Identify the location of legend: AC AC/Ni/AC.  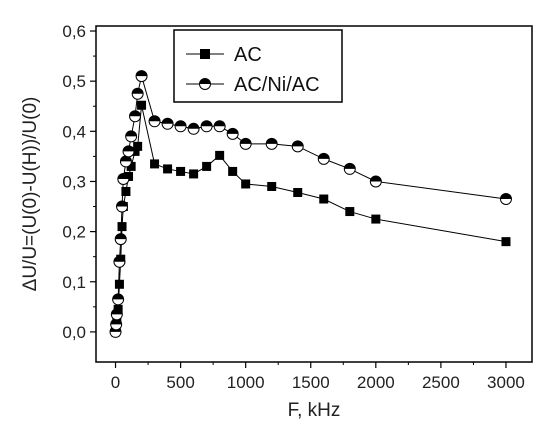
(258, 66).